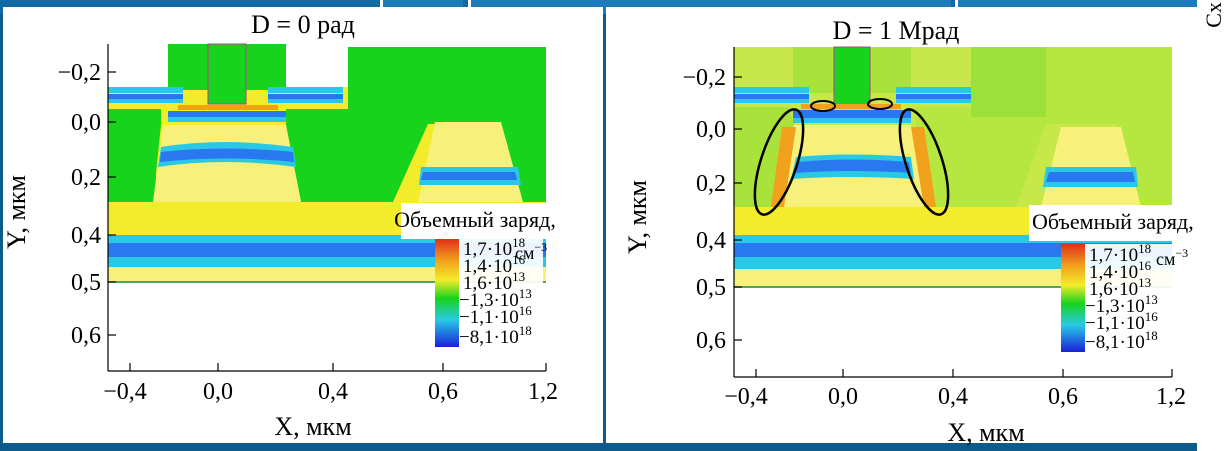 This screenshot has height=451, width=1227. I want to click on edge-text: Сх, so click(1213, 15).